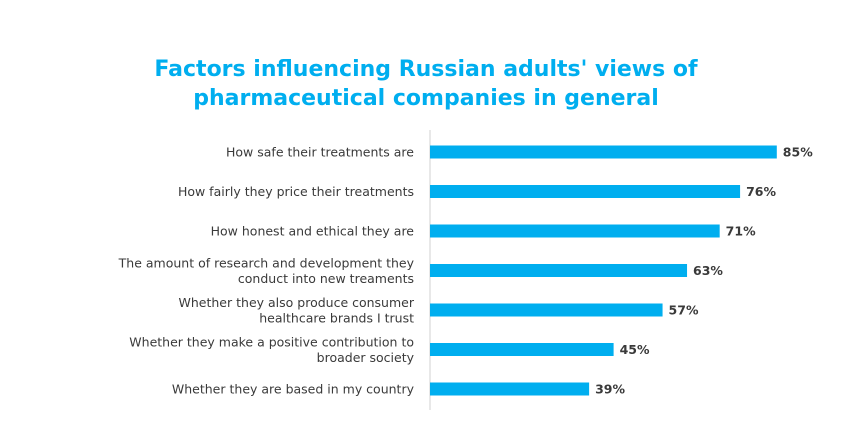  I want to click on category-label-4-line-2: conduct into new treaments, so click(326, 278).